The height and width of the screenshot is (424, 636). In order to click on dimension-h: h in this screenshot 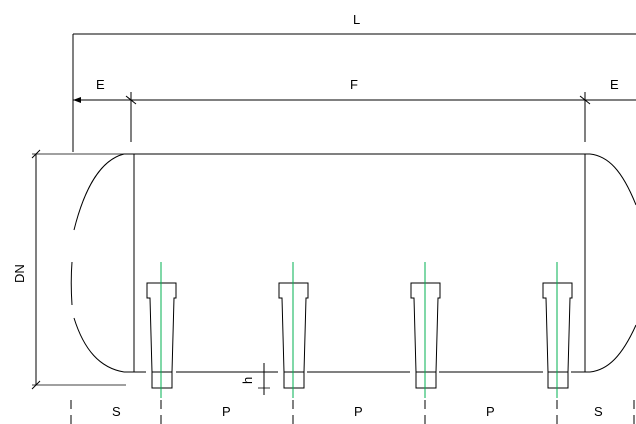, I will do `click(255, 379)`.